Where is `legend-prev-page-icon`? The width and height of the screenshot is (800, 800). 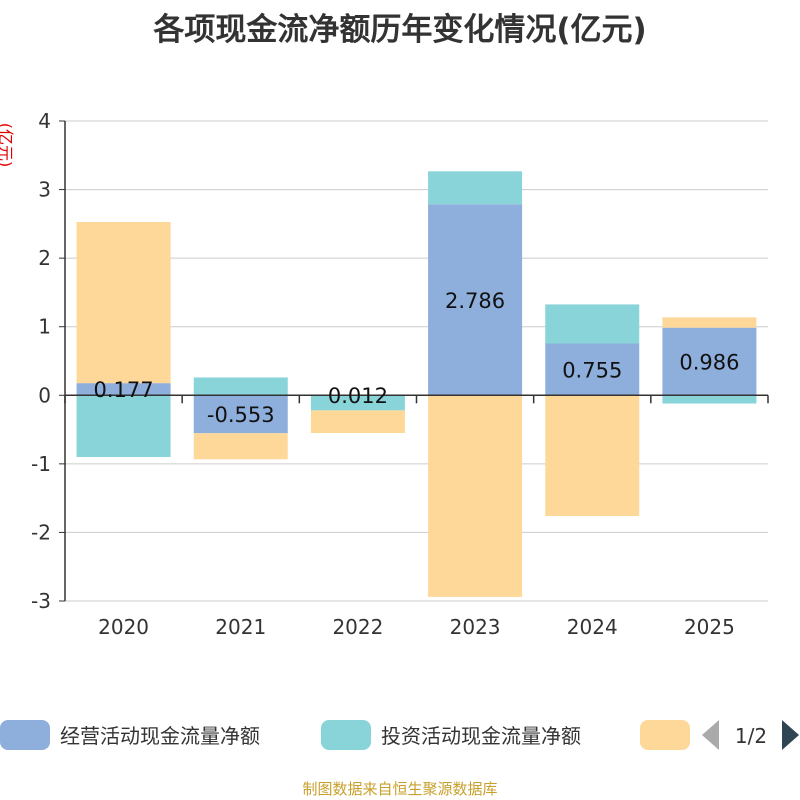 legend-prev-page-icon is located at coordinates (710, 735).